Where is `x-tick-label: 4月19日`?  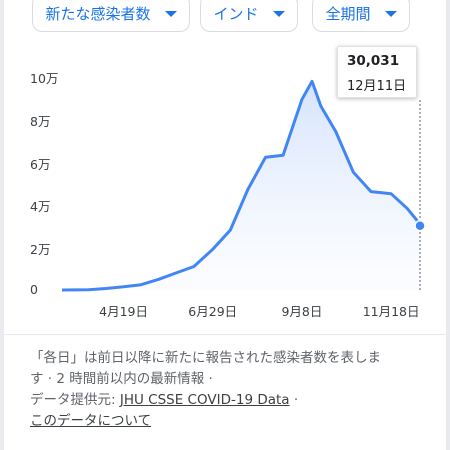 x-tick-label: 4月19日 is located at coordinates (123, 311).